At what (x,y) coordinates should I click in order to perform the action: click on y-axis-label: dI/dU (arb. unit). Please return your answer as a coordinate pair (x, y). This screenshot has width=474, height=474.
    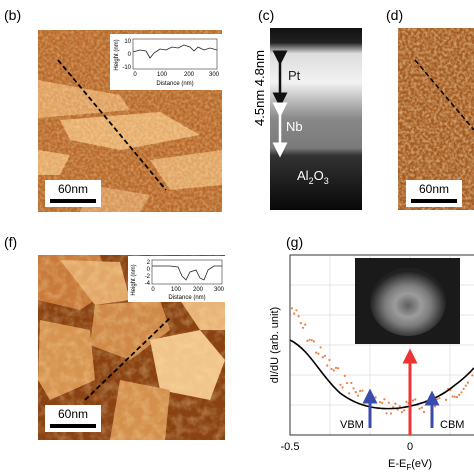
    Looking at the image, I should click on (275, 345).